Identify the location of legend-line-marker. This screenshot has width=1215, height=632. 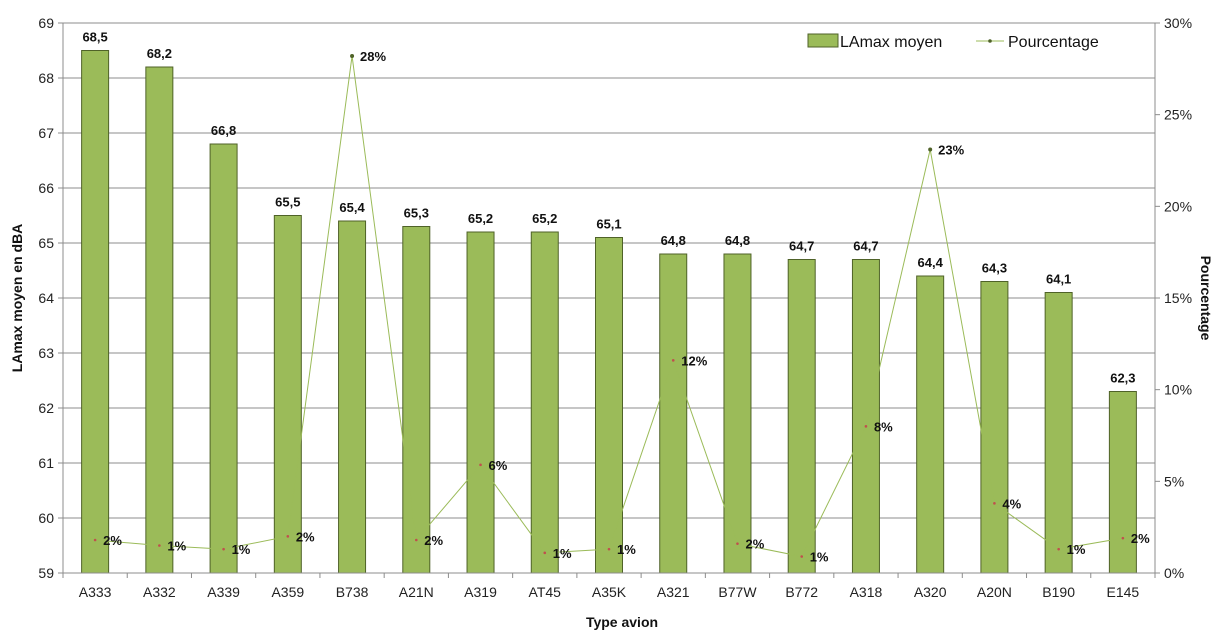
(990, 41).